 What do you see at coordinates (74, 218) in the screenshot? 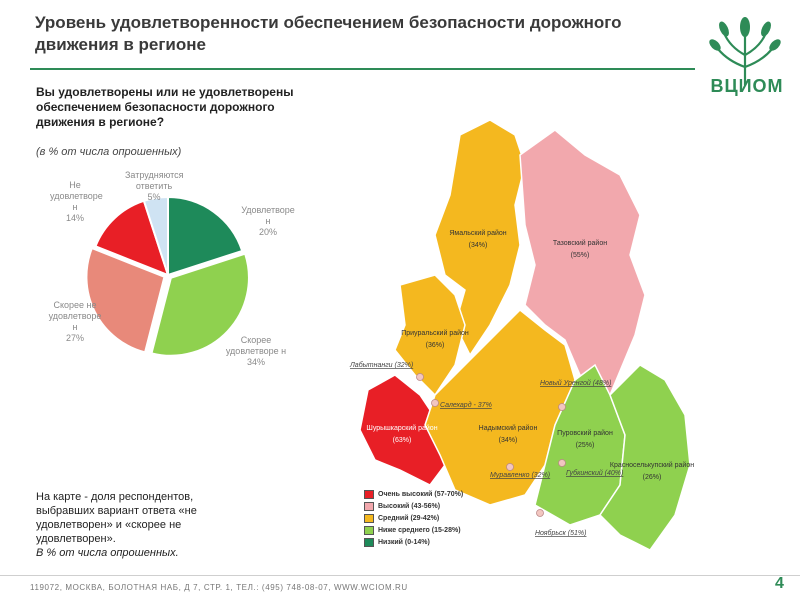
I see `pie-label-value: 14%` at bounding box center [74, 218].